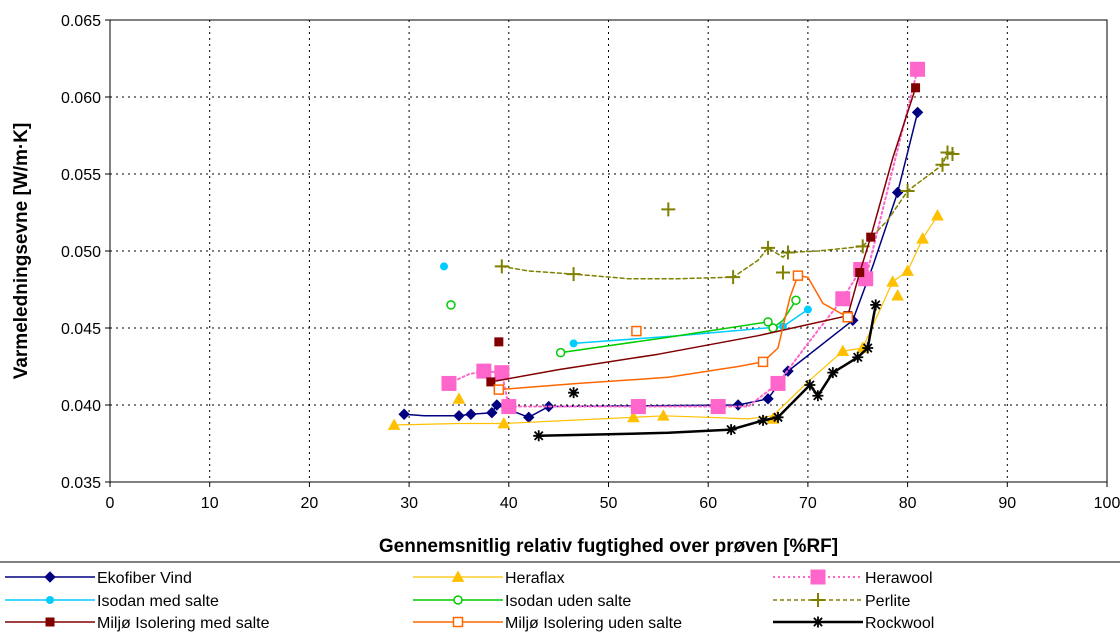 The width and height of the screenshot is (1120, 643). I want to click on y-tick-label: 0.035, so click(81, 483).